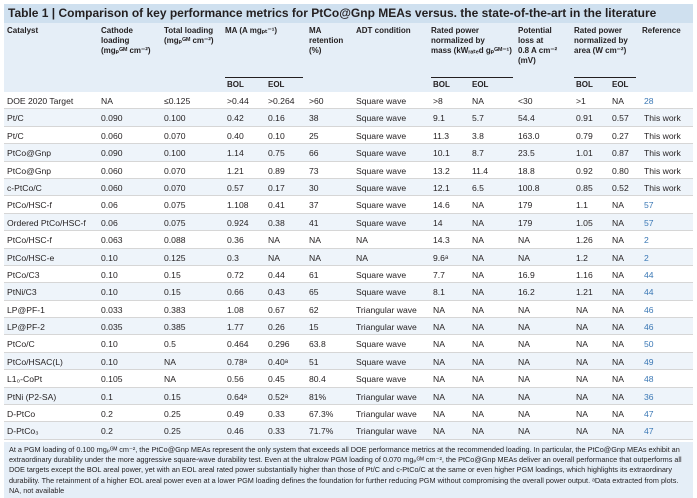  What do you see at coordinates (529, 187) in the screenshot?
I see `cell-potential-loss: 100.8` at bounding box center [529, 187].